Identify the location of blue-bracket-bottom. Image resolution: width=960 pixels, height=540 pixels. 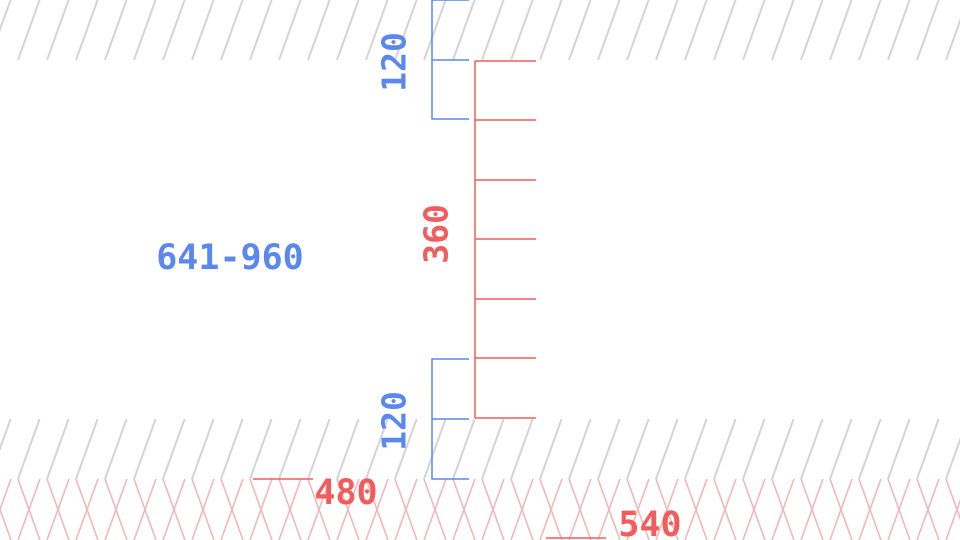
(450, 419).